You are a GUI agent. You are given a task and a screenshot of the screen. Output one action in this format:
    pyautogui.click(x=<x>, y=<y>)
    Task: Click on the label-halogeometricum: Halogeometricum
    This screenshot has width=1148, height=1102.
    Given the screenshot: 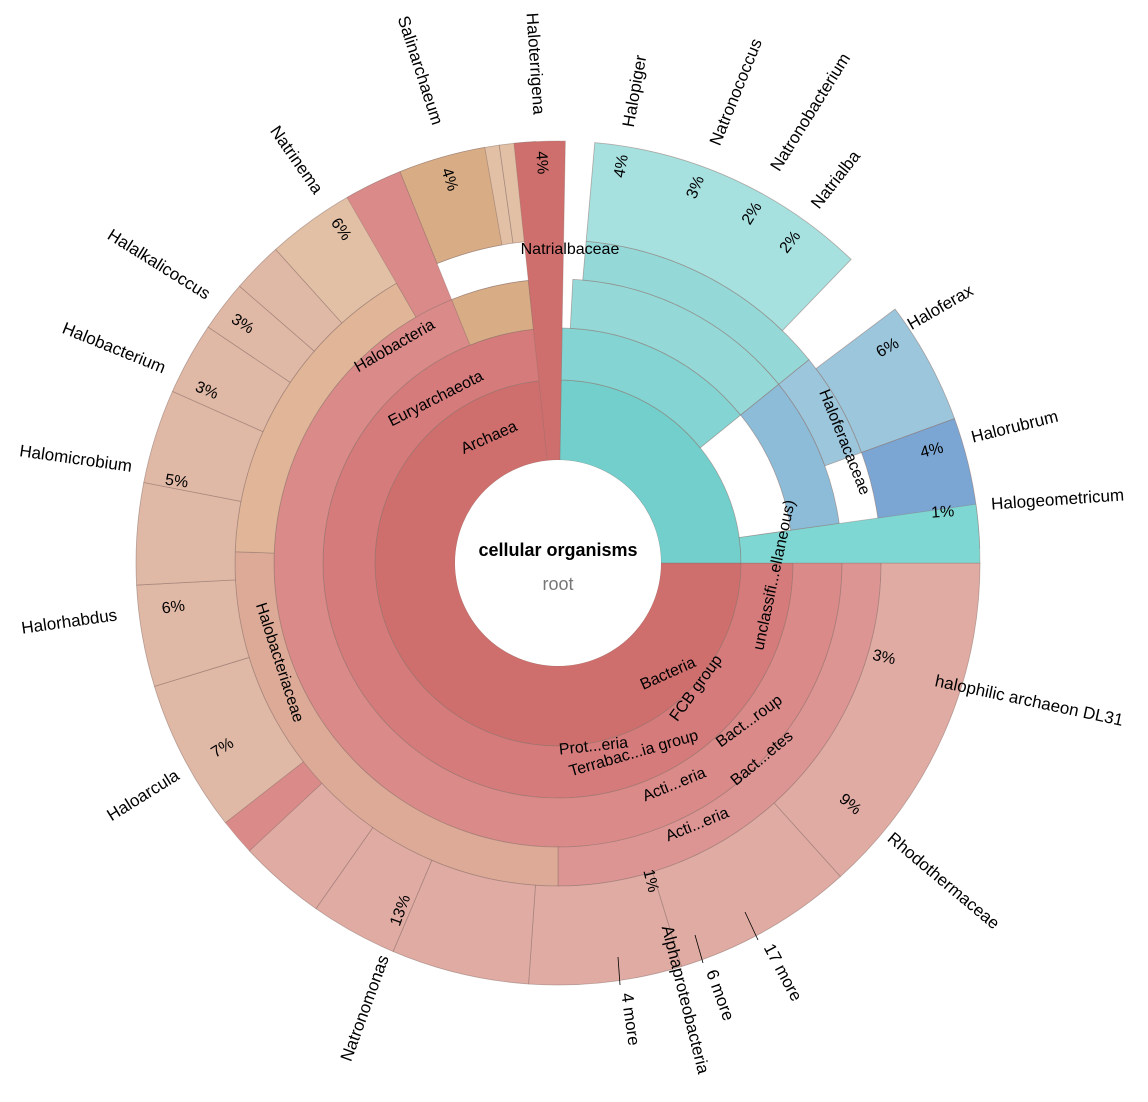 What is the action you would take?
    pyautogui.click(x=1057, y=499)
    